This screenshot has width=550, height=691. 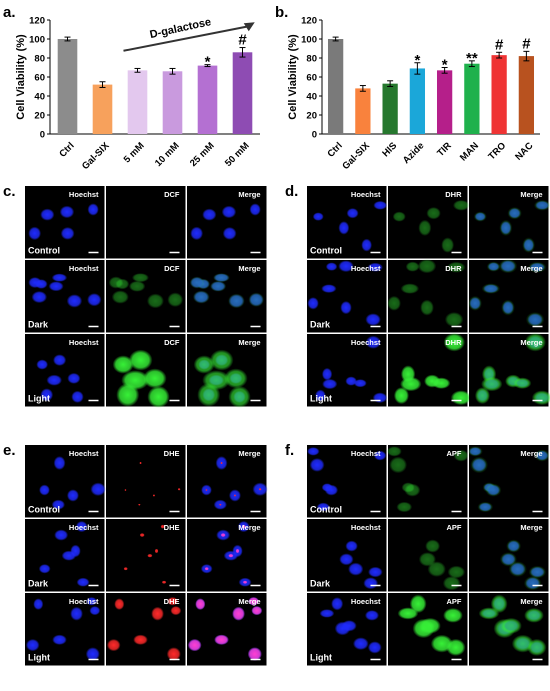 I want to click on y-tick-label: 40, so click(x=311, y=97).